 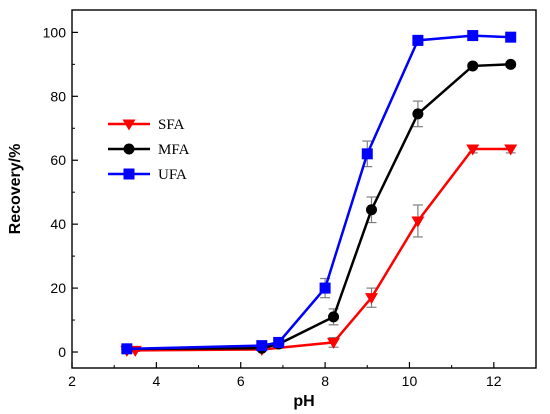 I want to click on y-tick-label: 80, so click(x=58, y=96).